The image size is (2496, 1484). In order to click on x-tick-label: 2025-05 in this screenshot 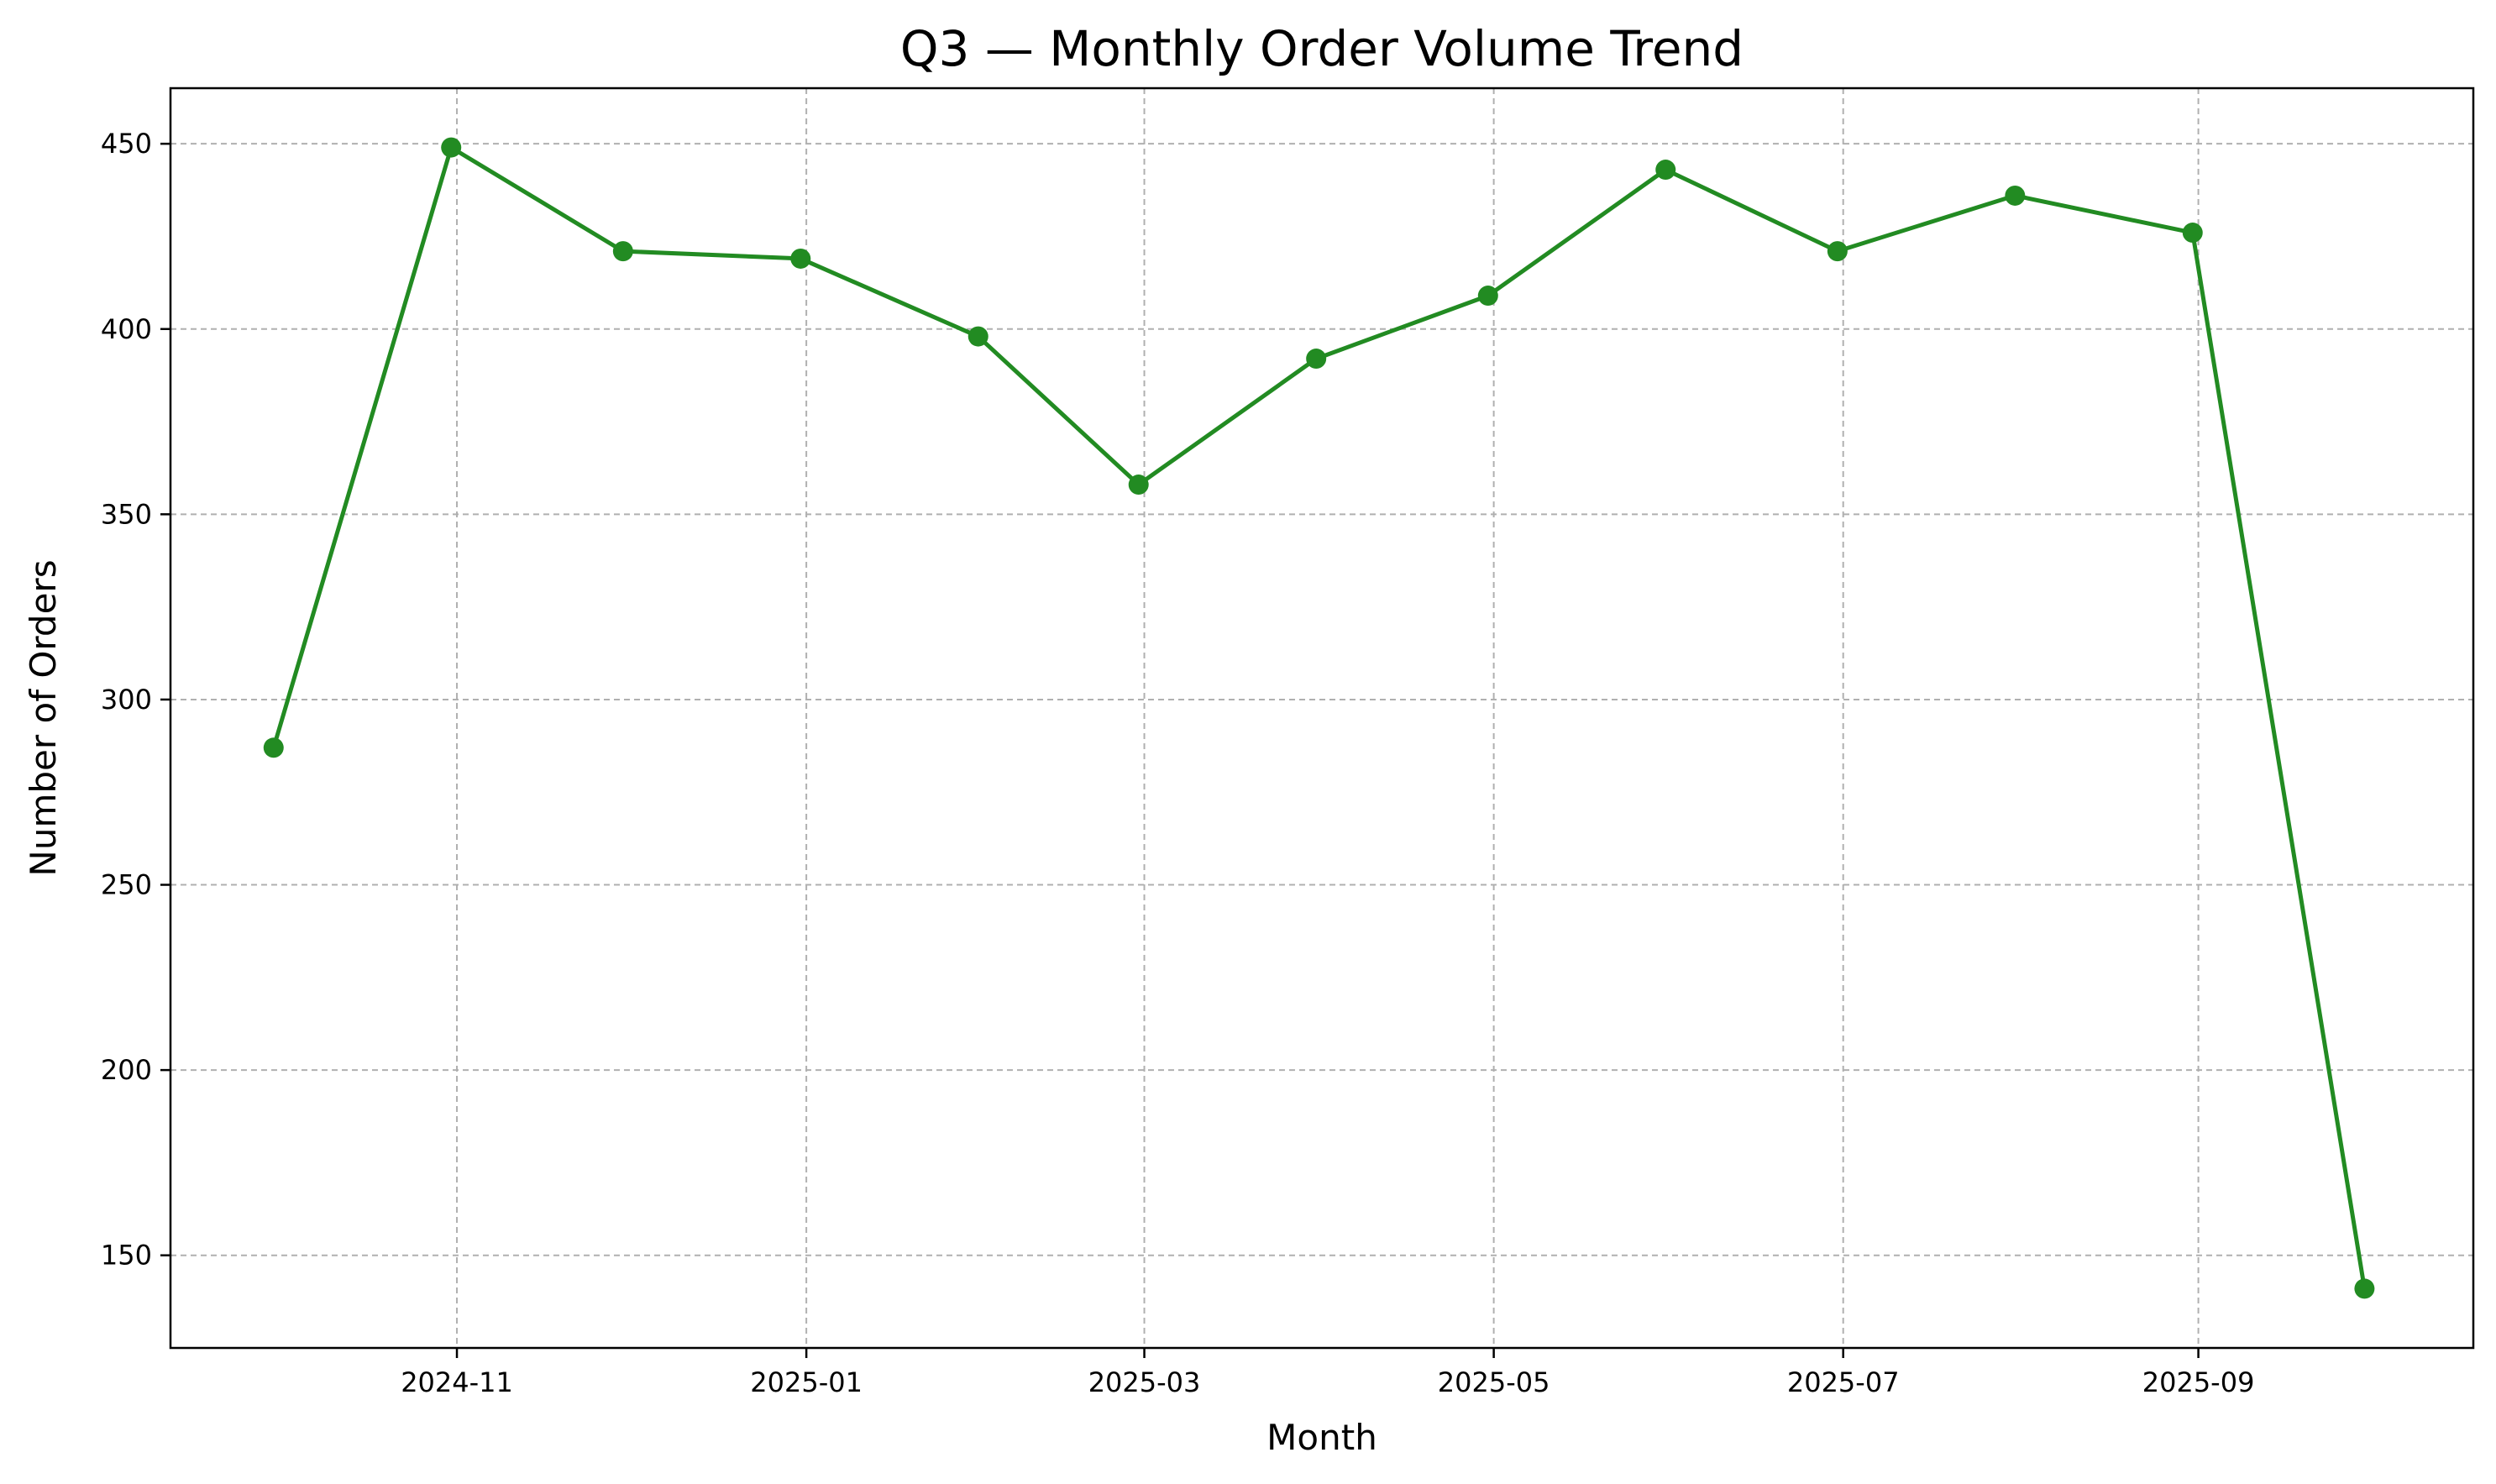, I will do `click(1494, 1382)`.